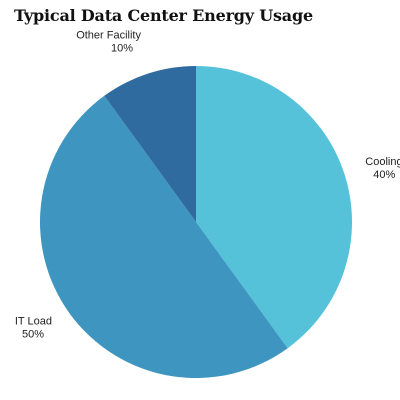  Describe the element at coordinates (33, 322) in the screenshot. I see `pie-label-name: IT Load` at that location.